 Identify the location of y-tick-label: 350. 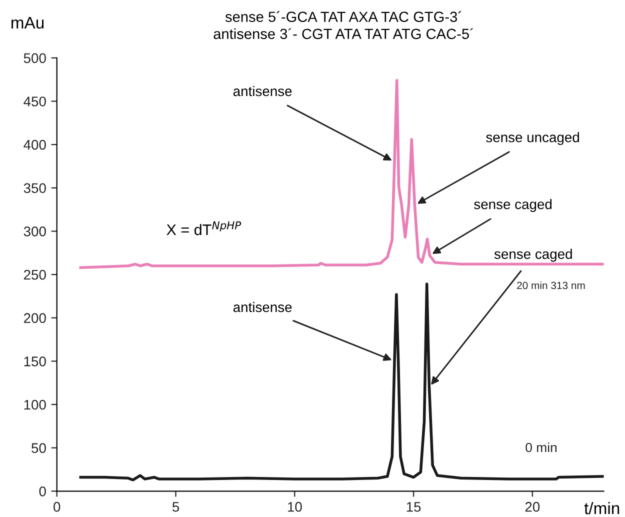
(35, 188).